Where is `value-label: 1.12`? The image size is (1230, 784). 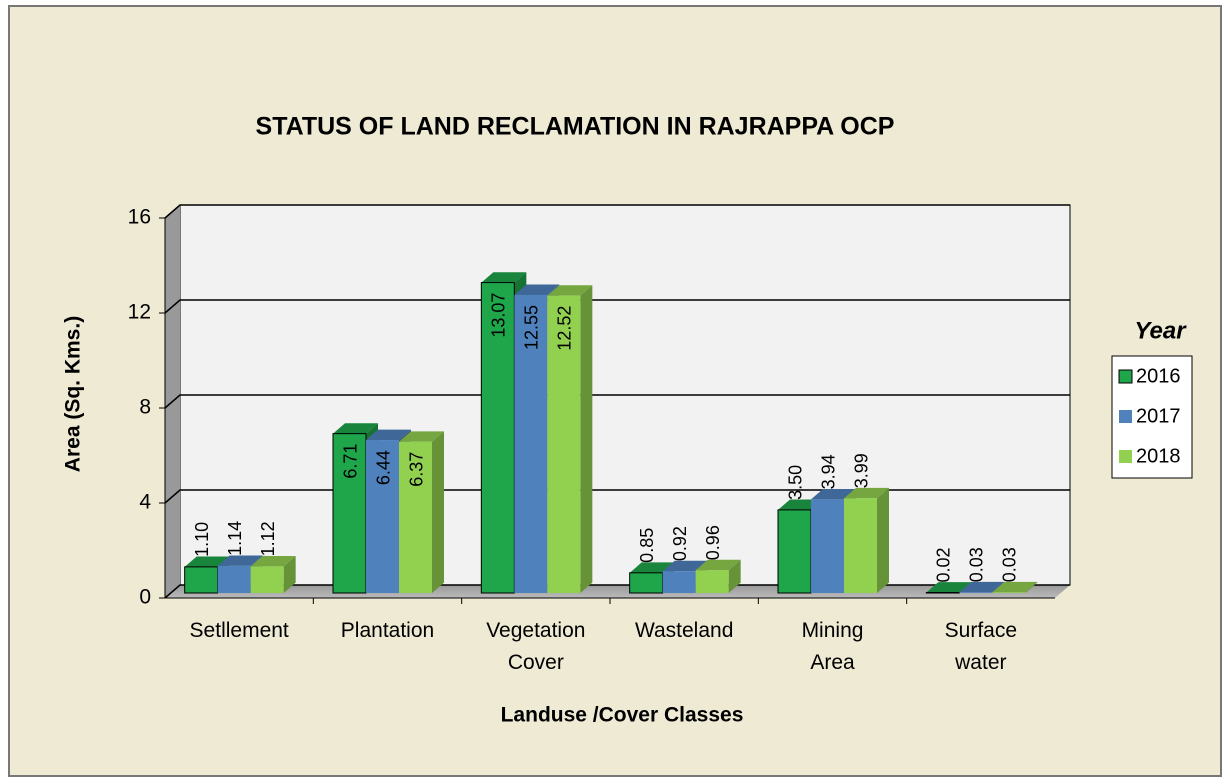 value-label: 1.12 is located at coordinates (268, 538).